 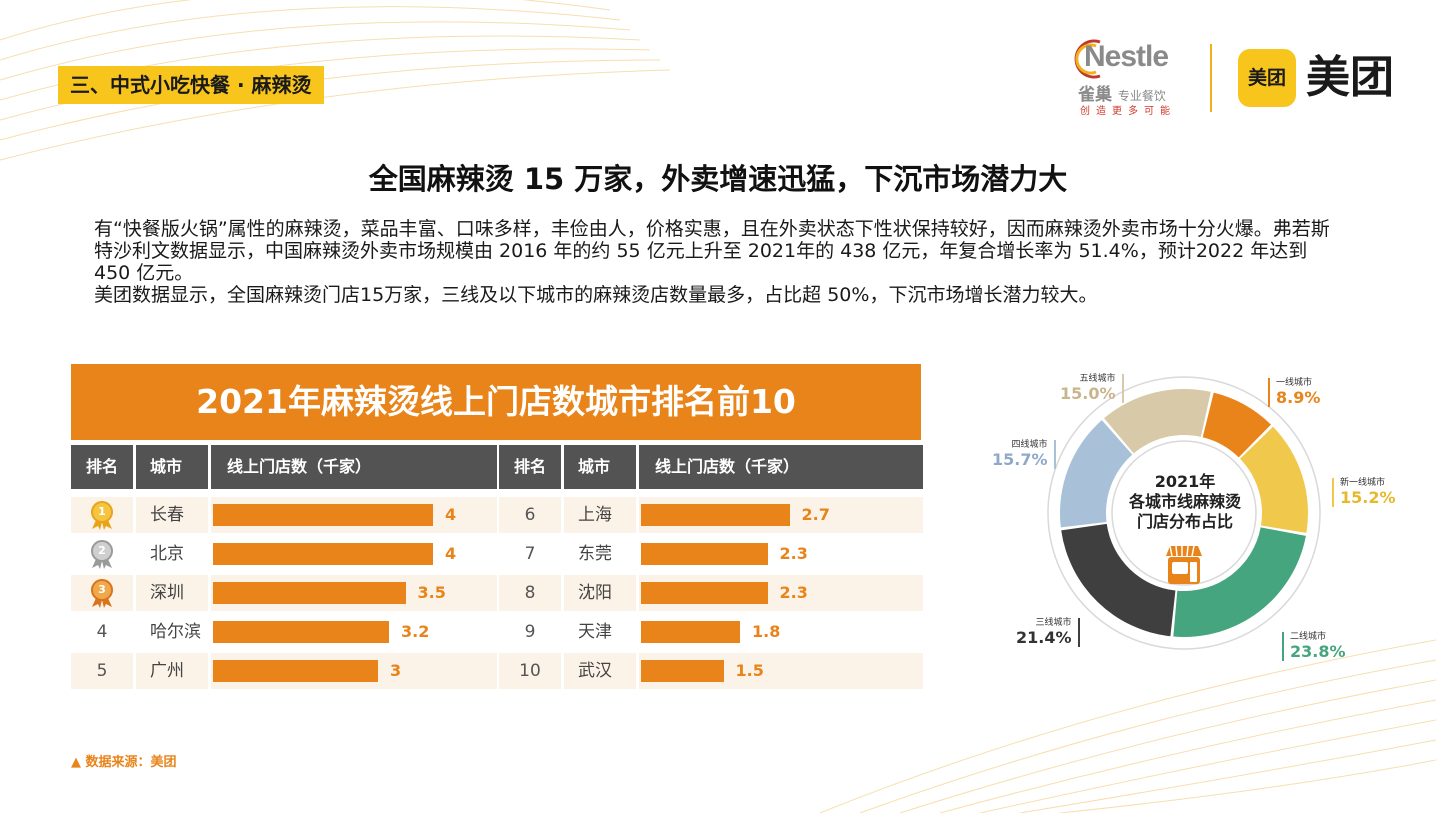 What do you see at coordinates (1237, 78) in the screenshot?
I see `logo-group: Nestle 雀巢 专业餐饮 创造更多可能 美团 美团` at bounding box center [1237, 78].